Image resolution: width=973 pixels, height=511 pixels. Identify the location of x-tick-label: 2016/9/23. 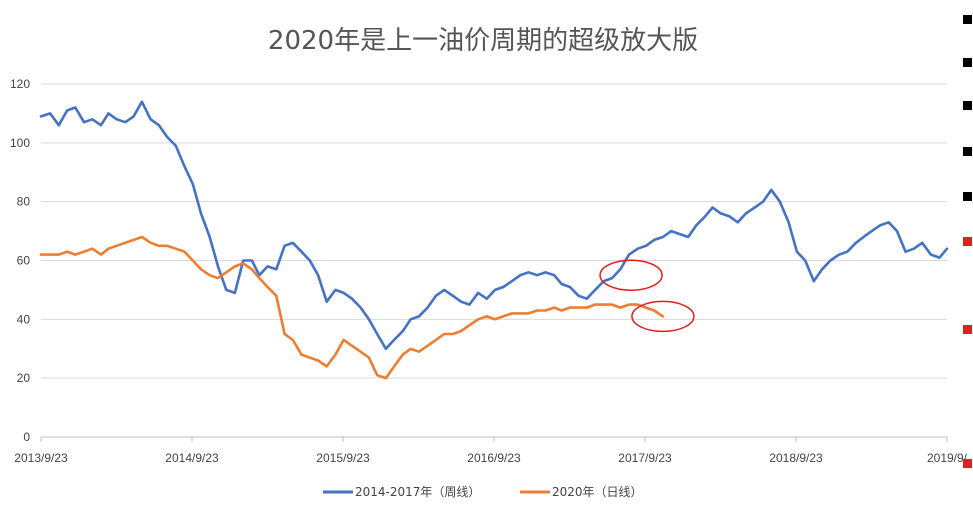
(494, 458).